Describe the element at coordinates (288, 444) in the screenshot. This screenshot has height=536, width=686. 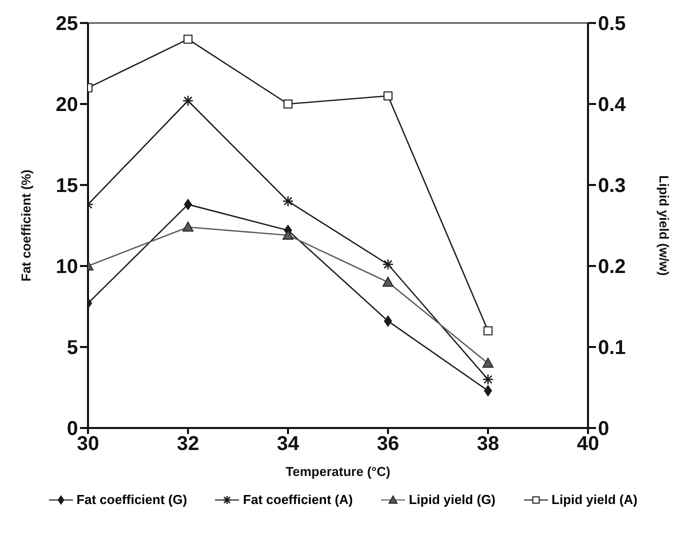
I see `x-tick-label: 34` at that location.